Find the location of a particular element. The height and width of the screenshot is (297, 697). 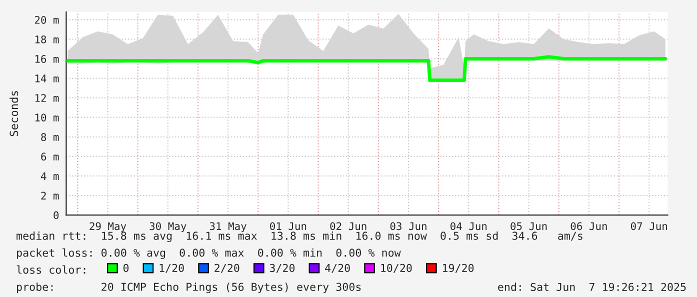

y-tick-label: 18 m is located at coordinates (47, 39).